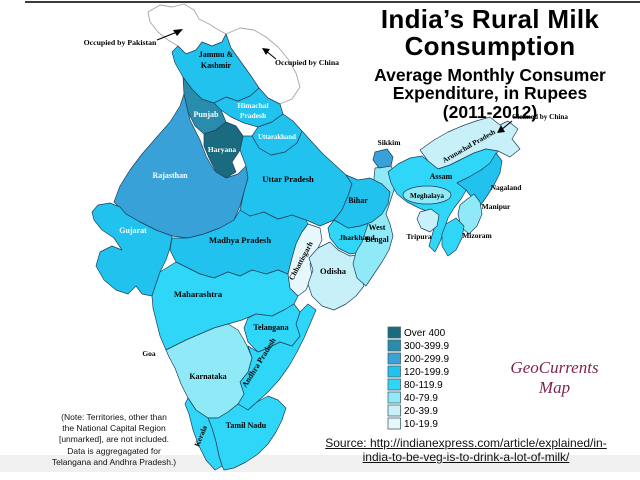  What do you see at coordinates (419, 236) in the screenshot?
I see `label-tripura: Tripura` at bounding box center [419, 236].